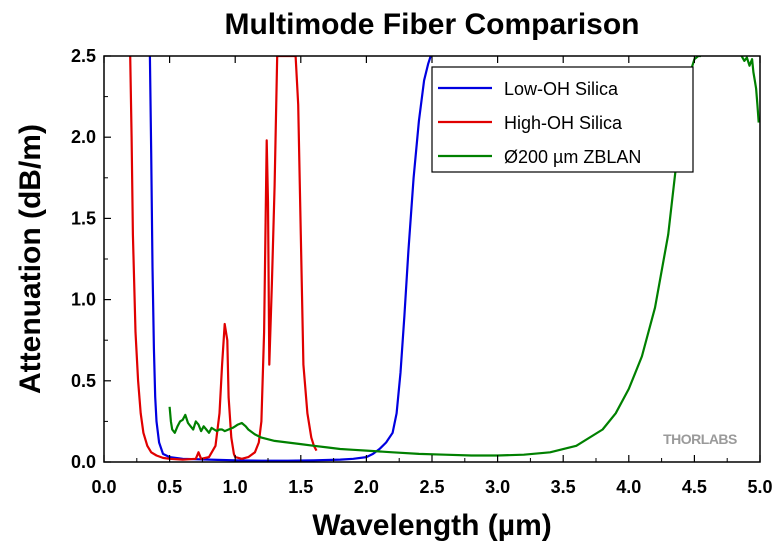  I want to click on y-tick-label: 2.0, so click(83, 137).